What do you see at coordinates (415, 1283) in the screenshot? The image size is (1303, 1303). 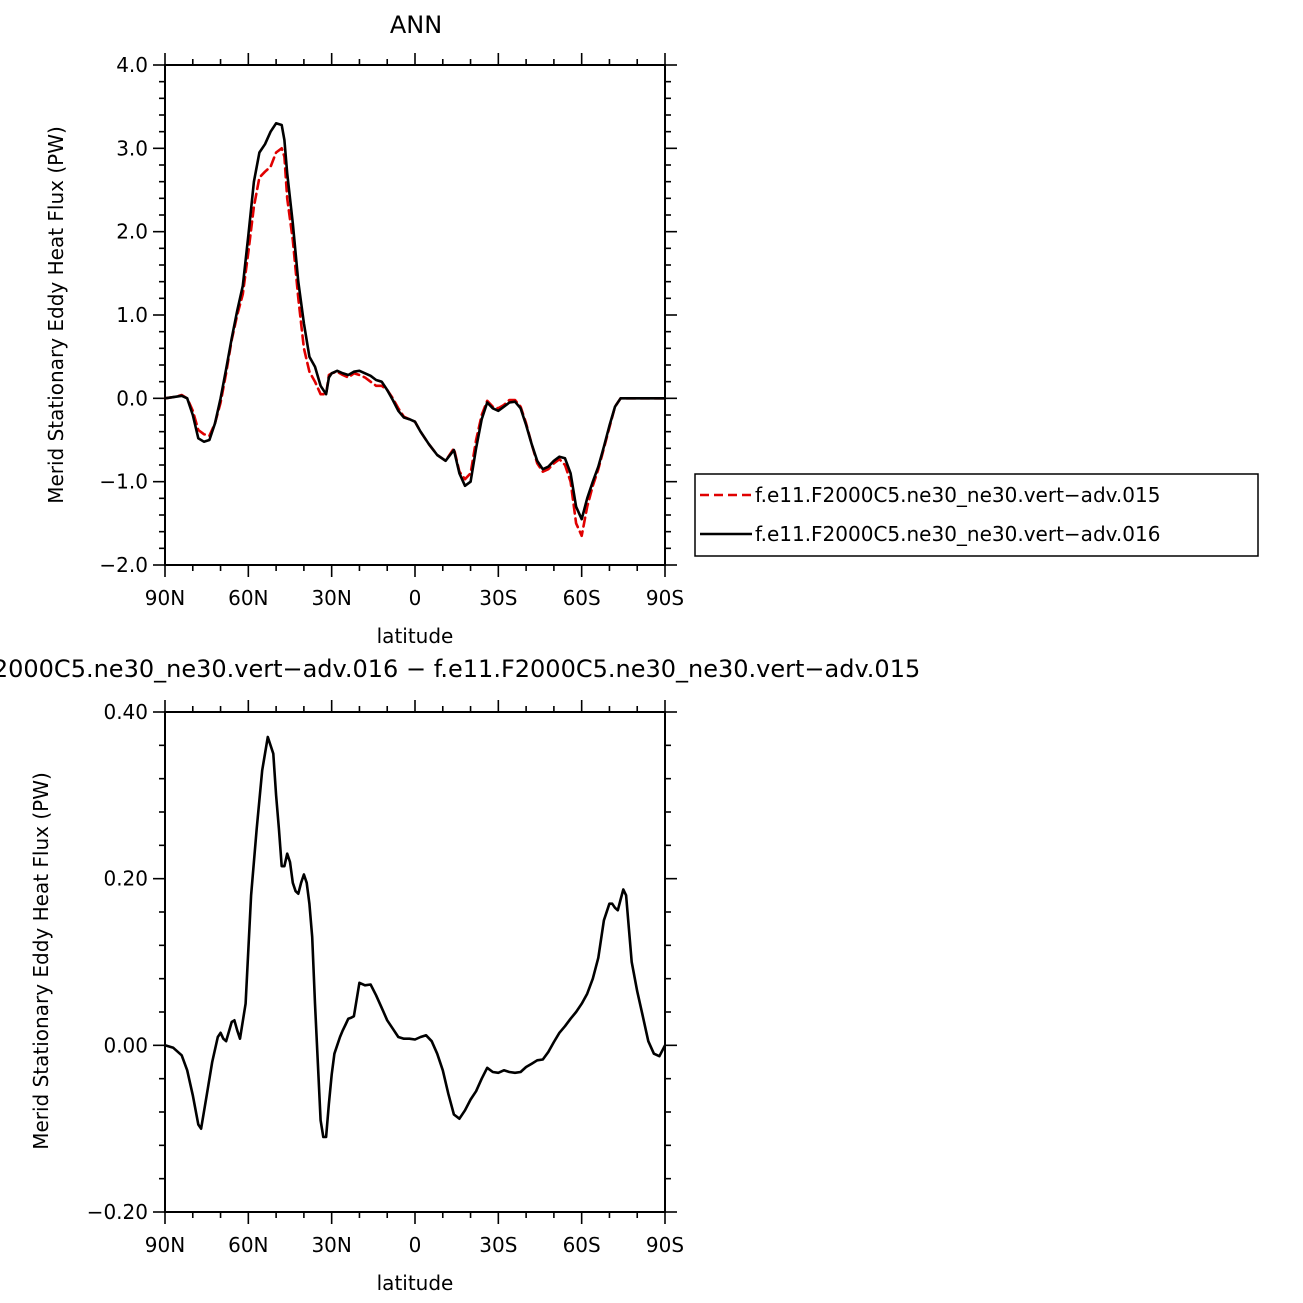 I see `bottom-plot-x-axis-title: latitude` at bounding box center [415, 1283].